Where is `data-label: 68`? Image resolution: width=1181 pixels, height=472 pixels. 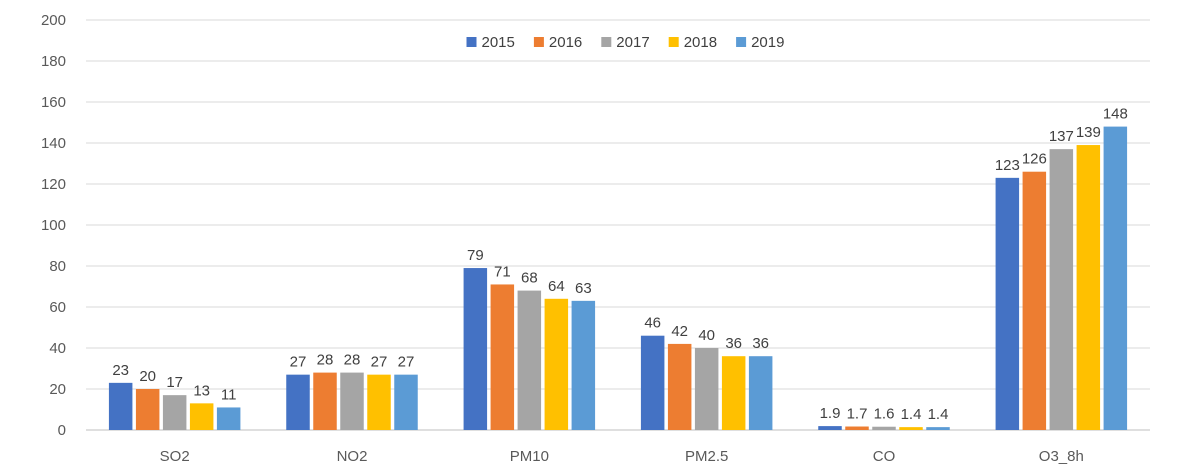
data-label: 68 is located at coordinates (529, 278).